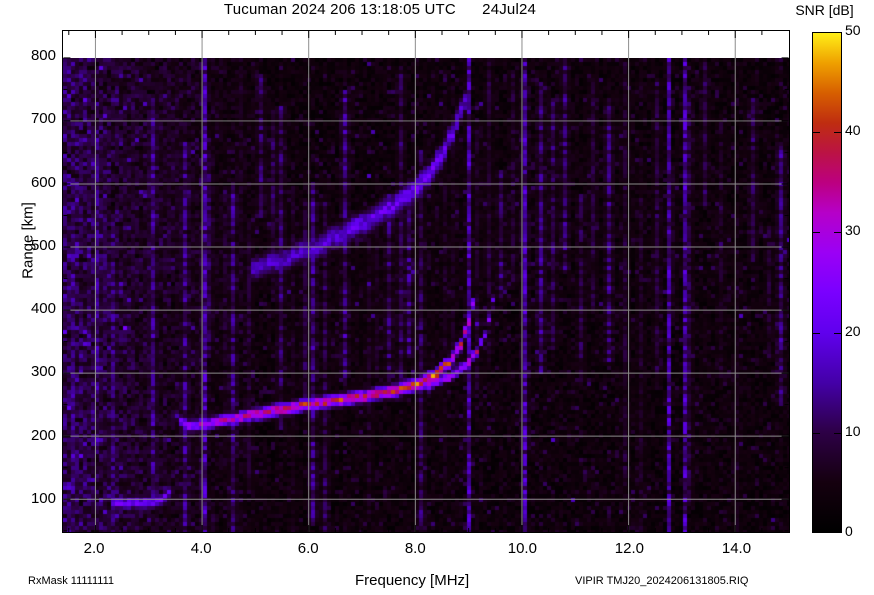 Image resolution: width=874 pixels, height=595 pixels. Describe the element at coordinates (662, 581) in the screenshot. I see `source-file-label: VIPIR TMJ20_2024206131805.RIQ` at that location.